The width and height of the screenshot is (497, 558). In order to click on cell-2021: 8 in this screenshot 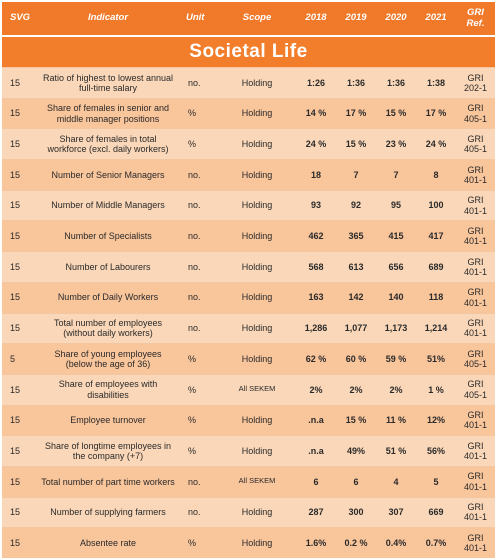, I will do `click(436, 174)`.